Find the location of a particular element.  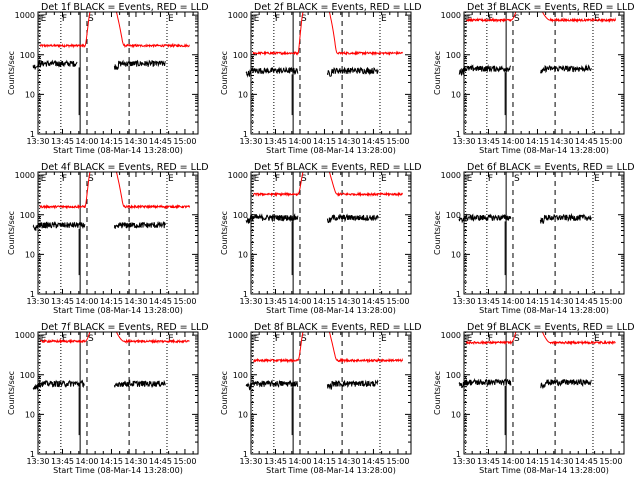

panel-title: Det 3f BLACK = Events, RED = LLD is located at coordinates (551, 7).